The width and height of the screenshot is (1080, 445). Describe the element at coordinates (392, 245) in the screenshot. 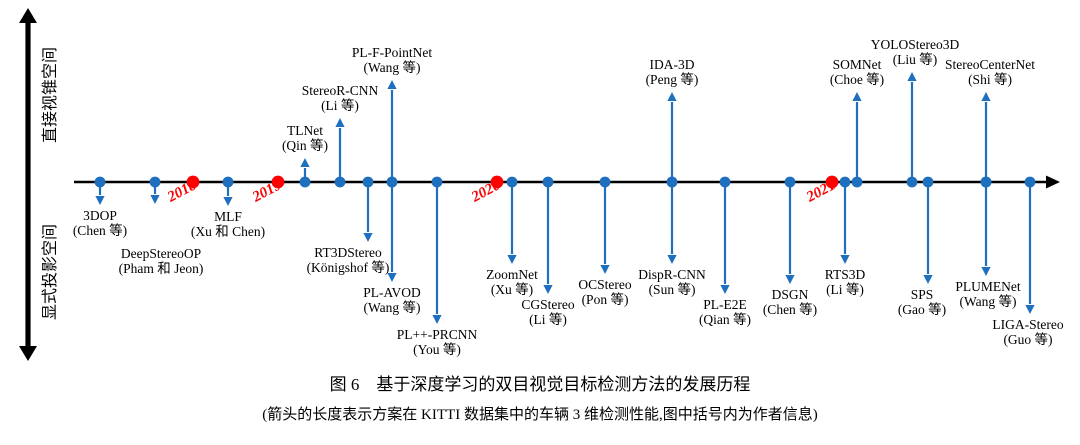

I see `method-pl-avod: PL-AVOD(Wang 等)` at that location.